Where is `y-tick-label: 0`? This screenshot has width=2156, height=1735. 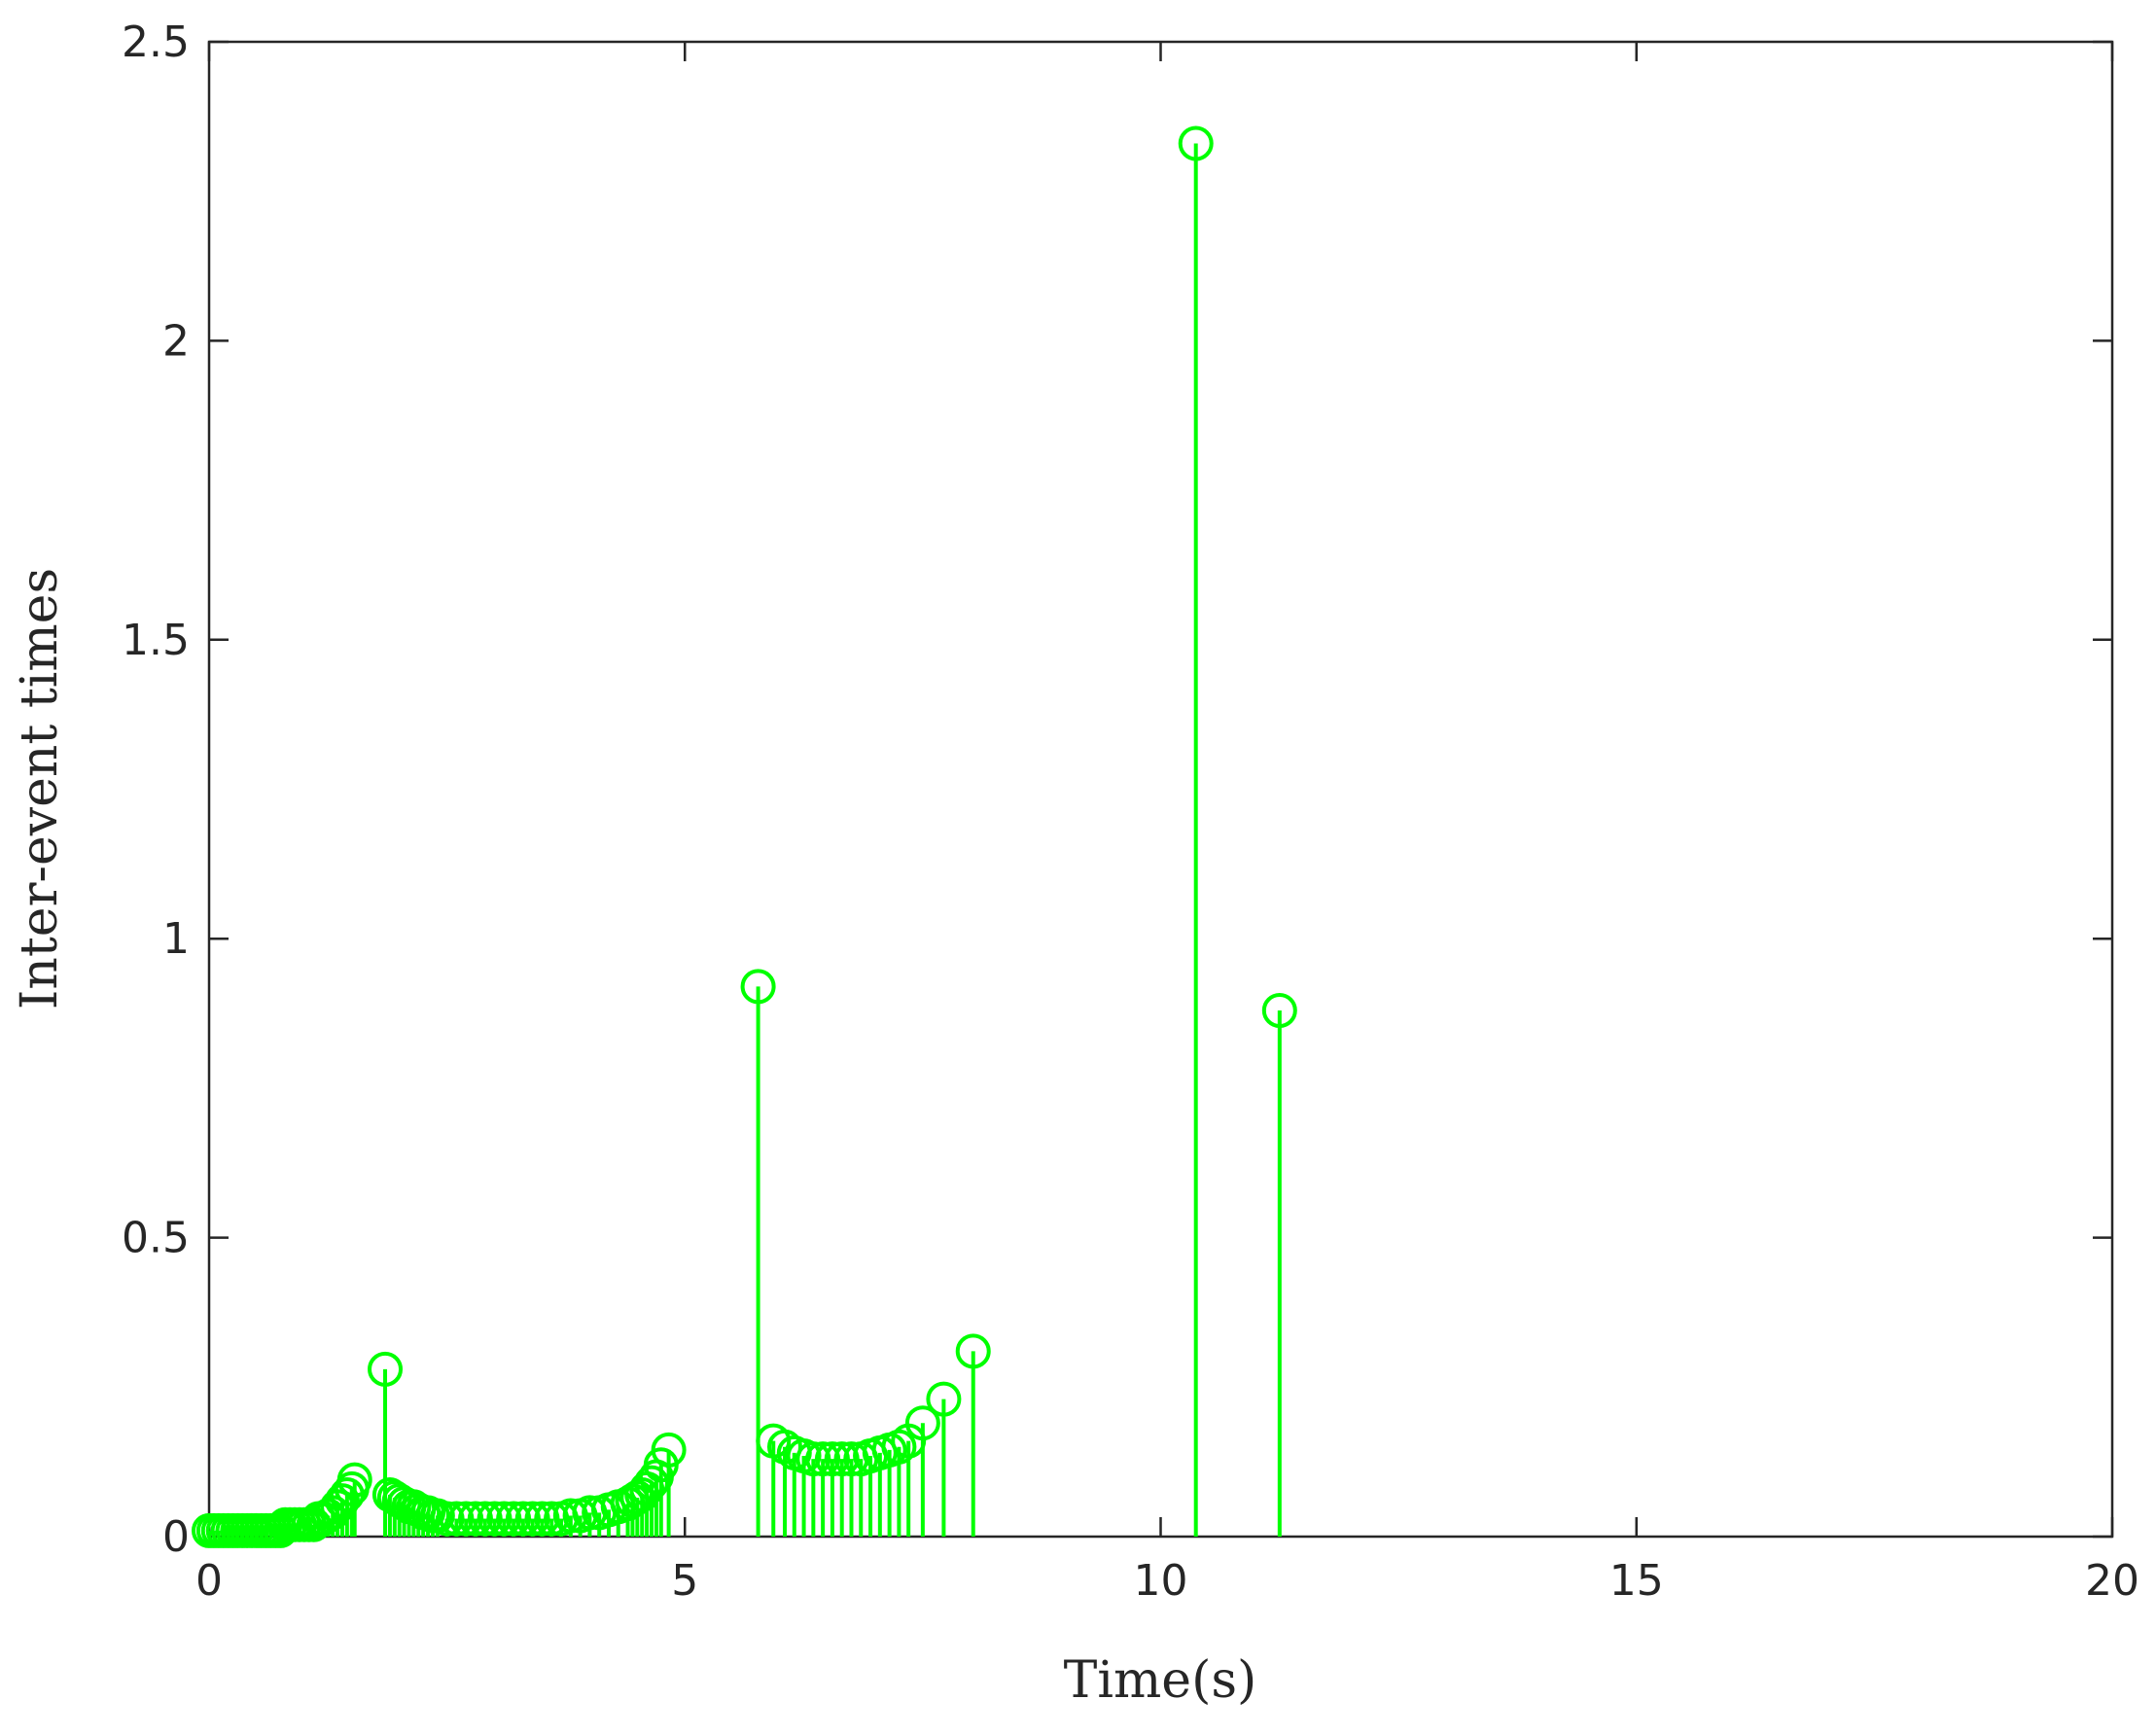 y-tick-label: 0 is located at coordinates (176, 1537).